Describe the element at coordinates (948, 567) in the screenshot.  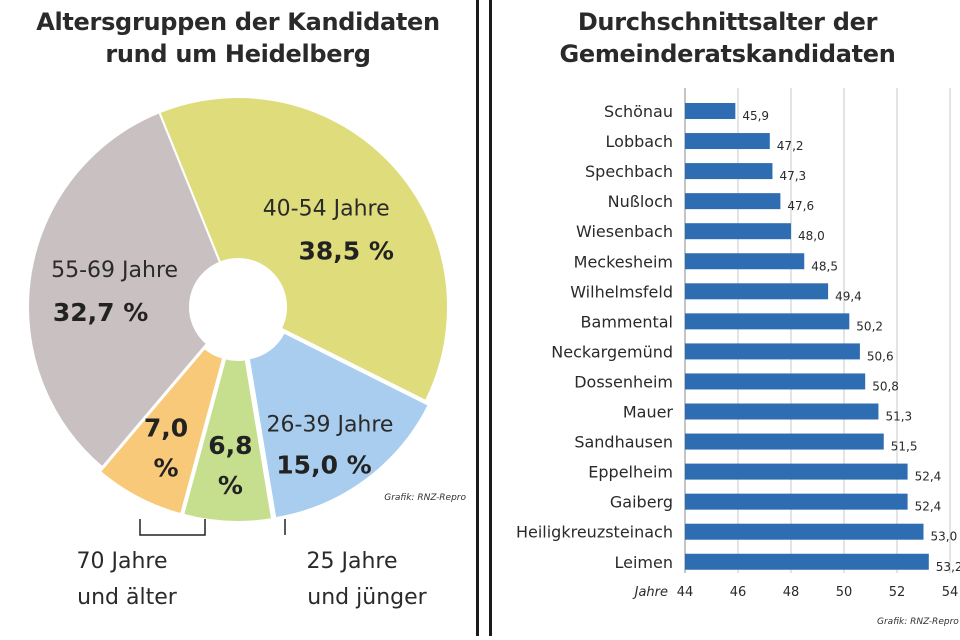
I see `value-label: 53,2` at that location.